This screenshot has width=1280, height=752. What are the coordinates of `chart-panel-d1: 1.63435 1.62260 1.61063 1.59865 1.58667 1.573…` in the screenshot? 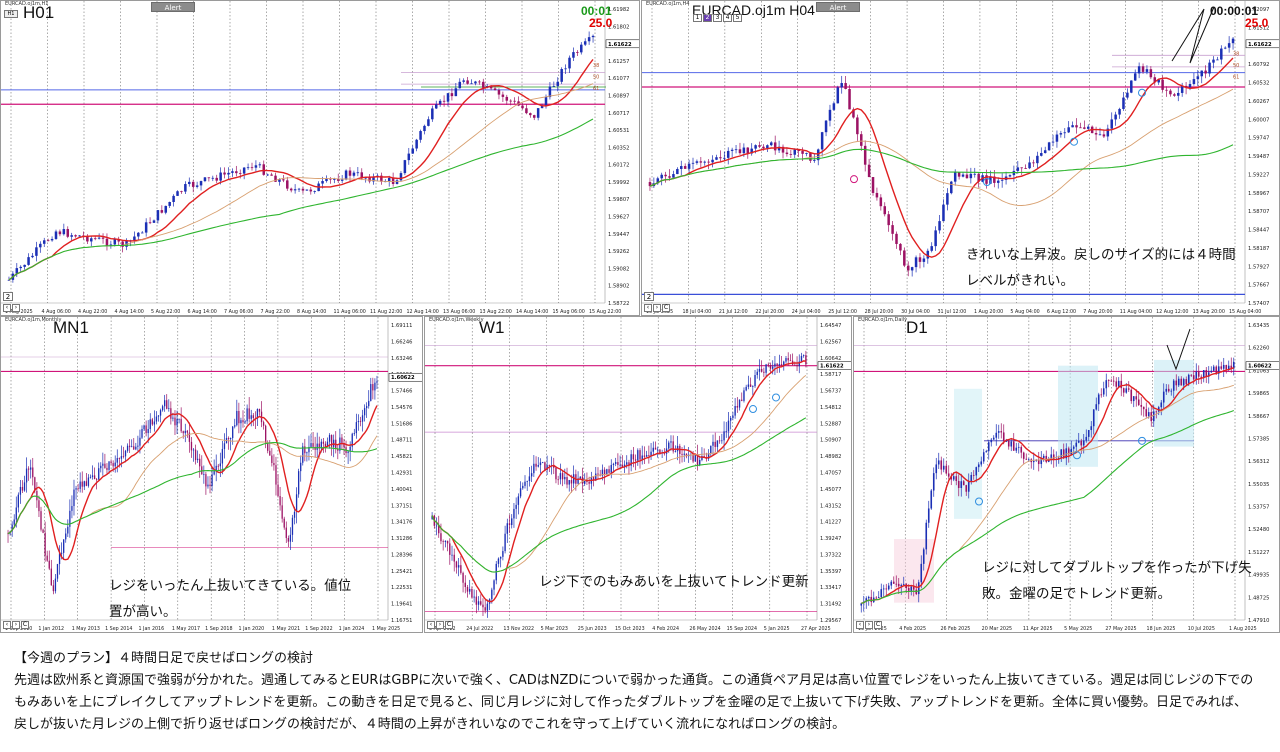 It's located at (1066, 474).